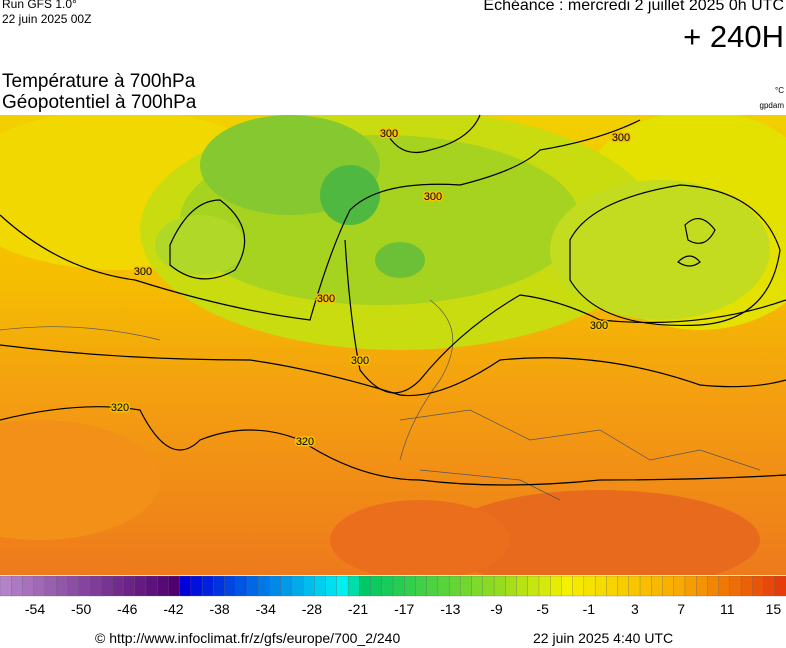 Image resolution: width=786 pixels, height=648 pixels. Describe the element at coordinates (727, 609) in the screenshot. I see `colorbar-label: 11` at that location.